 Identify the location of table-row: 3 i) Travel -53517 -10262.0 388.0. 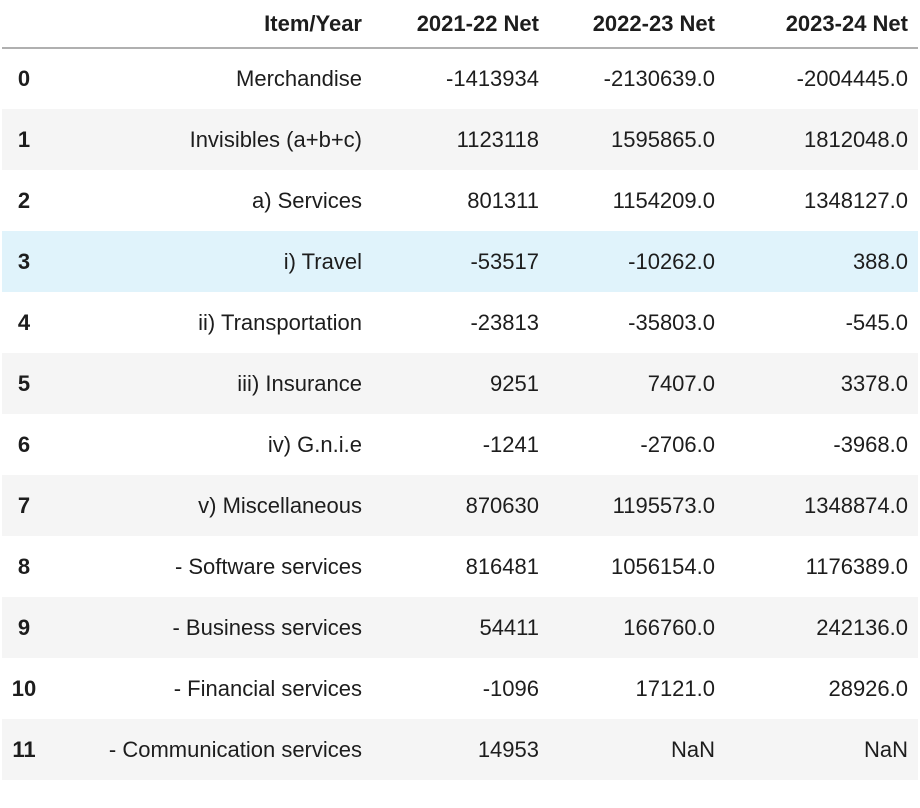
(460, 261).